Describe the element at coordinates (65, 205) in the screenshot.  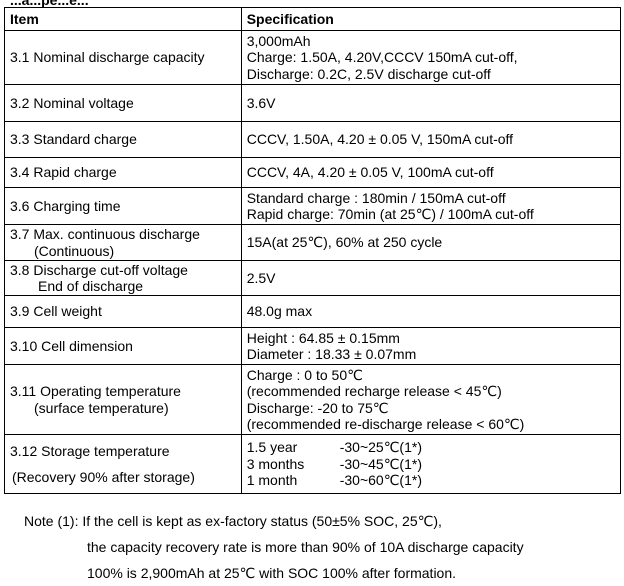
I see `item-label: 3.6 Charging time` at that location.